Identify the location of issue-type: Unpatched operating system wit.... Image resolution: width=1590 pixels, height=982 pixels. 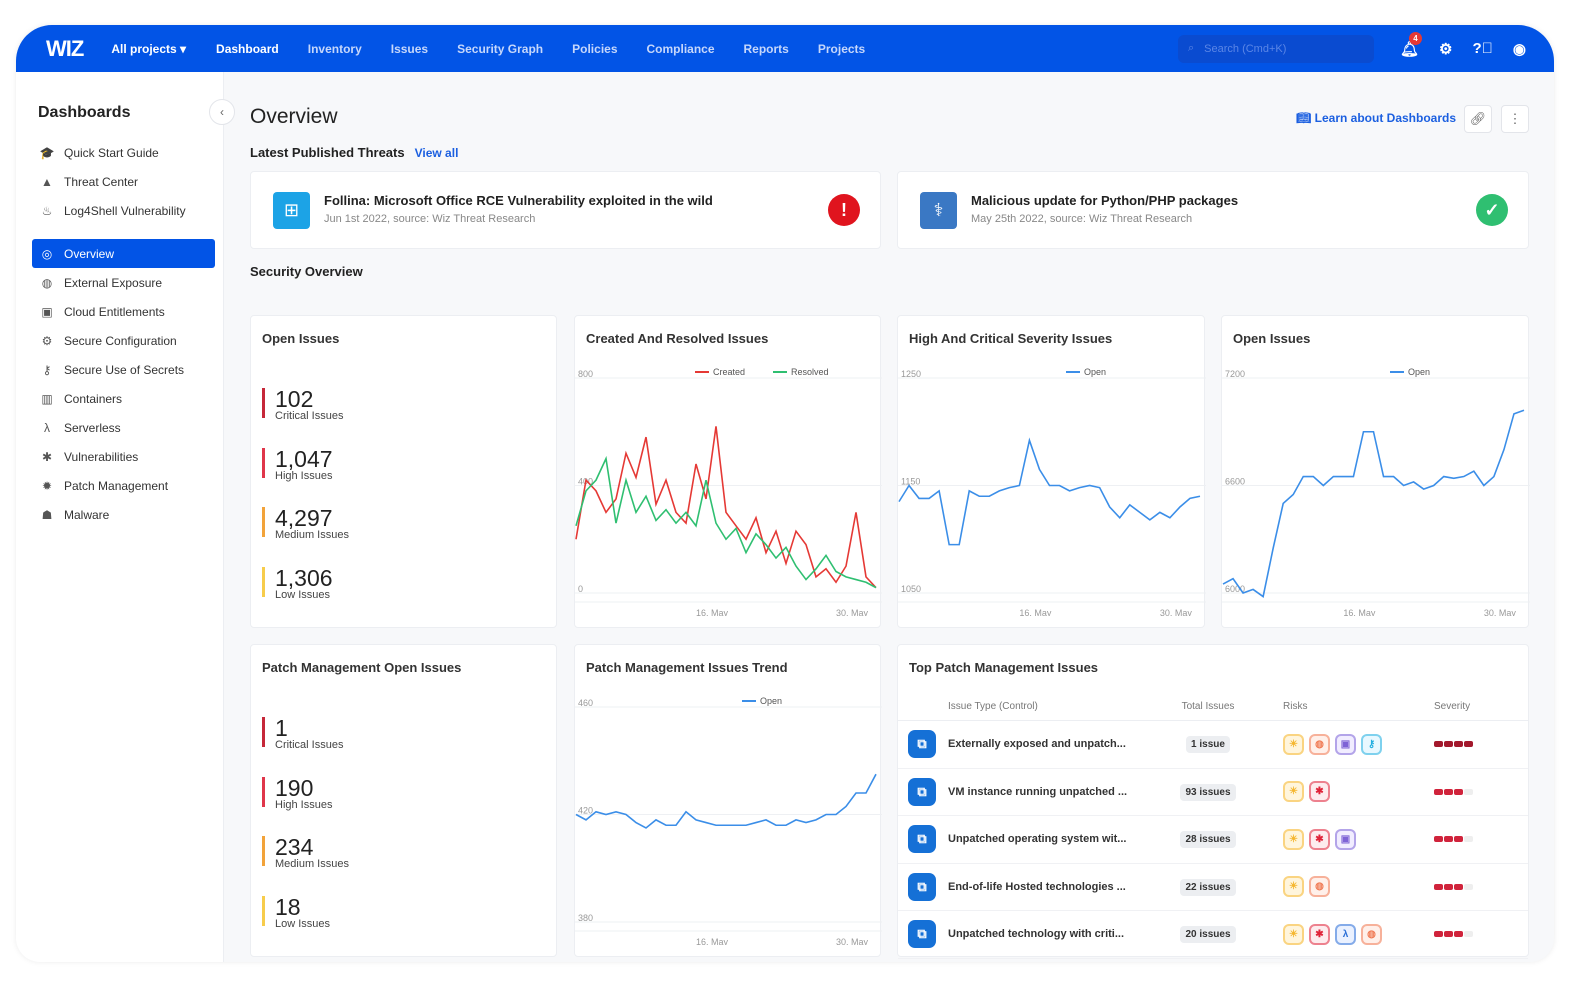
(1037, 839).